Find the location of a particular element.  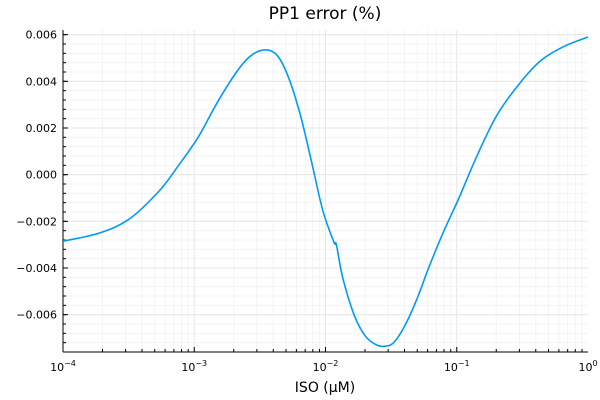

x-tick-label: 10⁻² is located at coordinates (326, 366).